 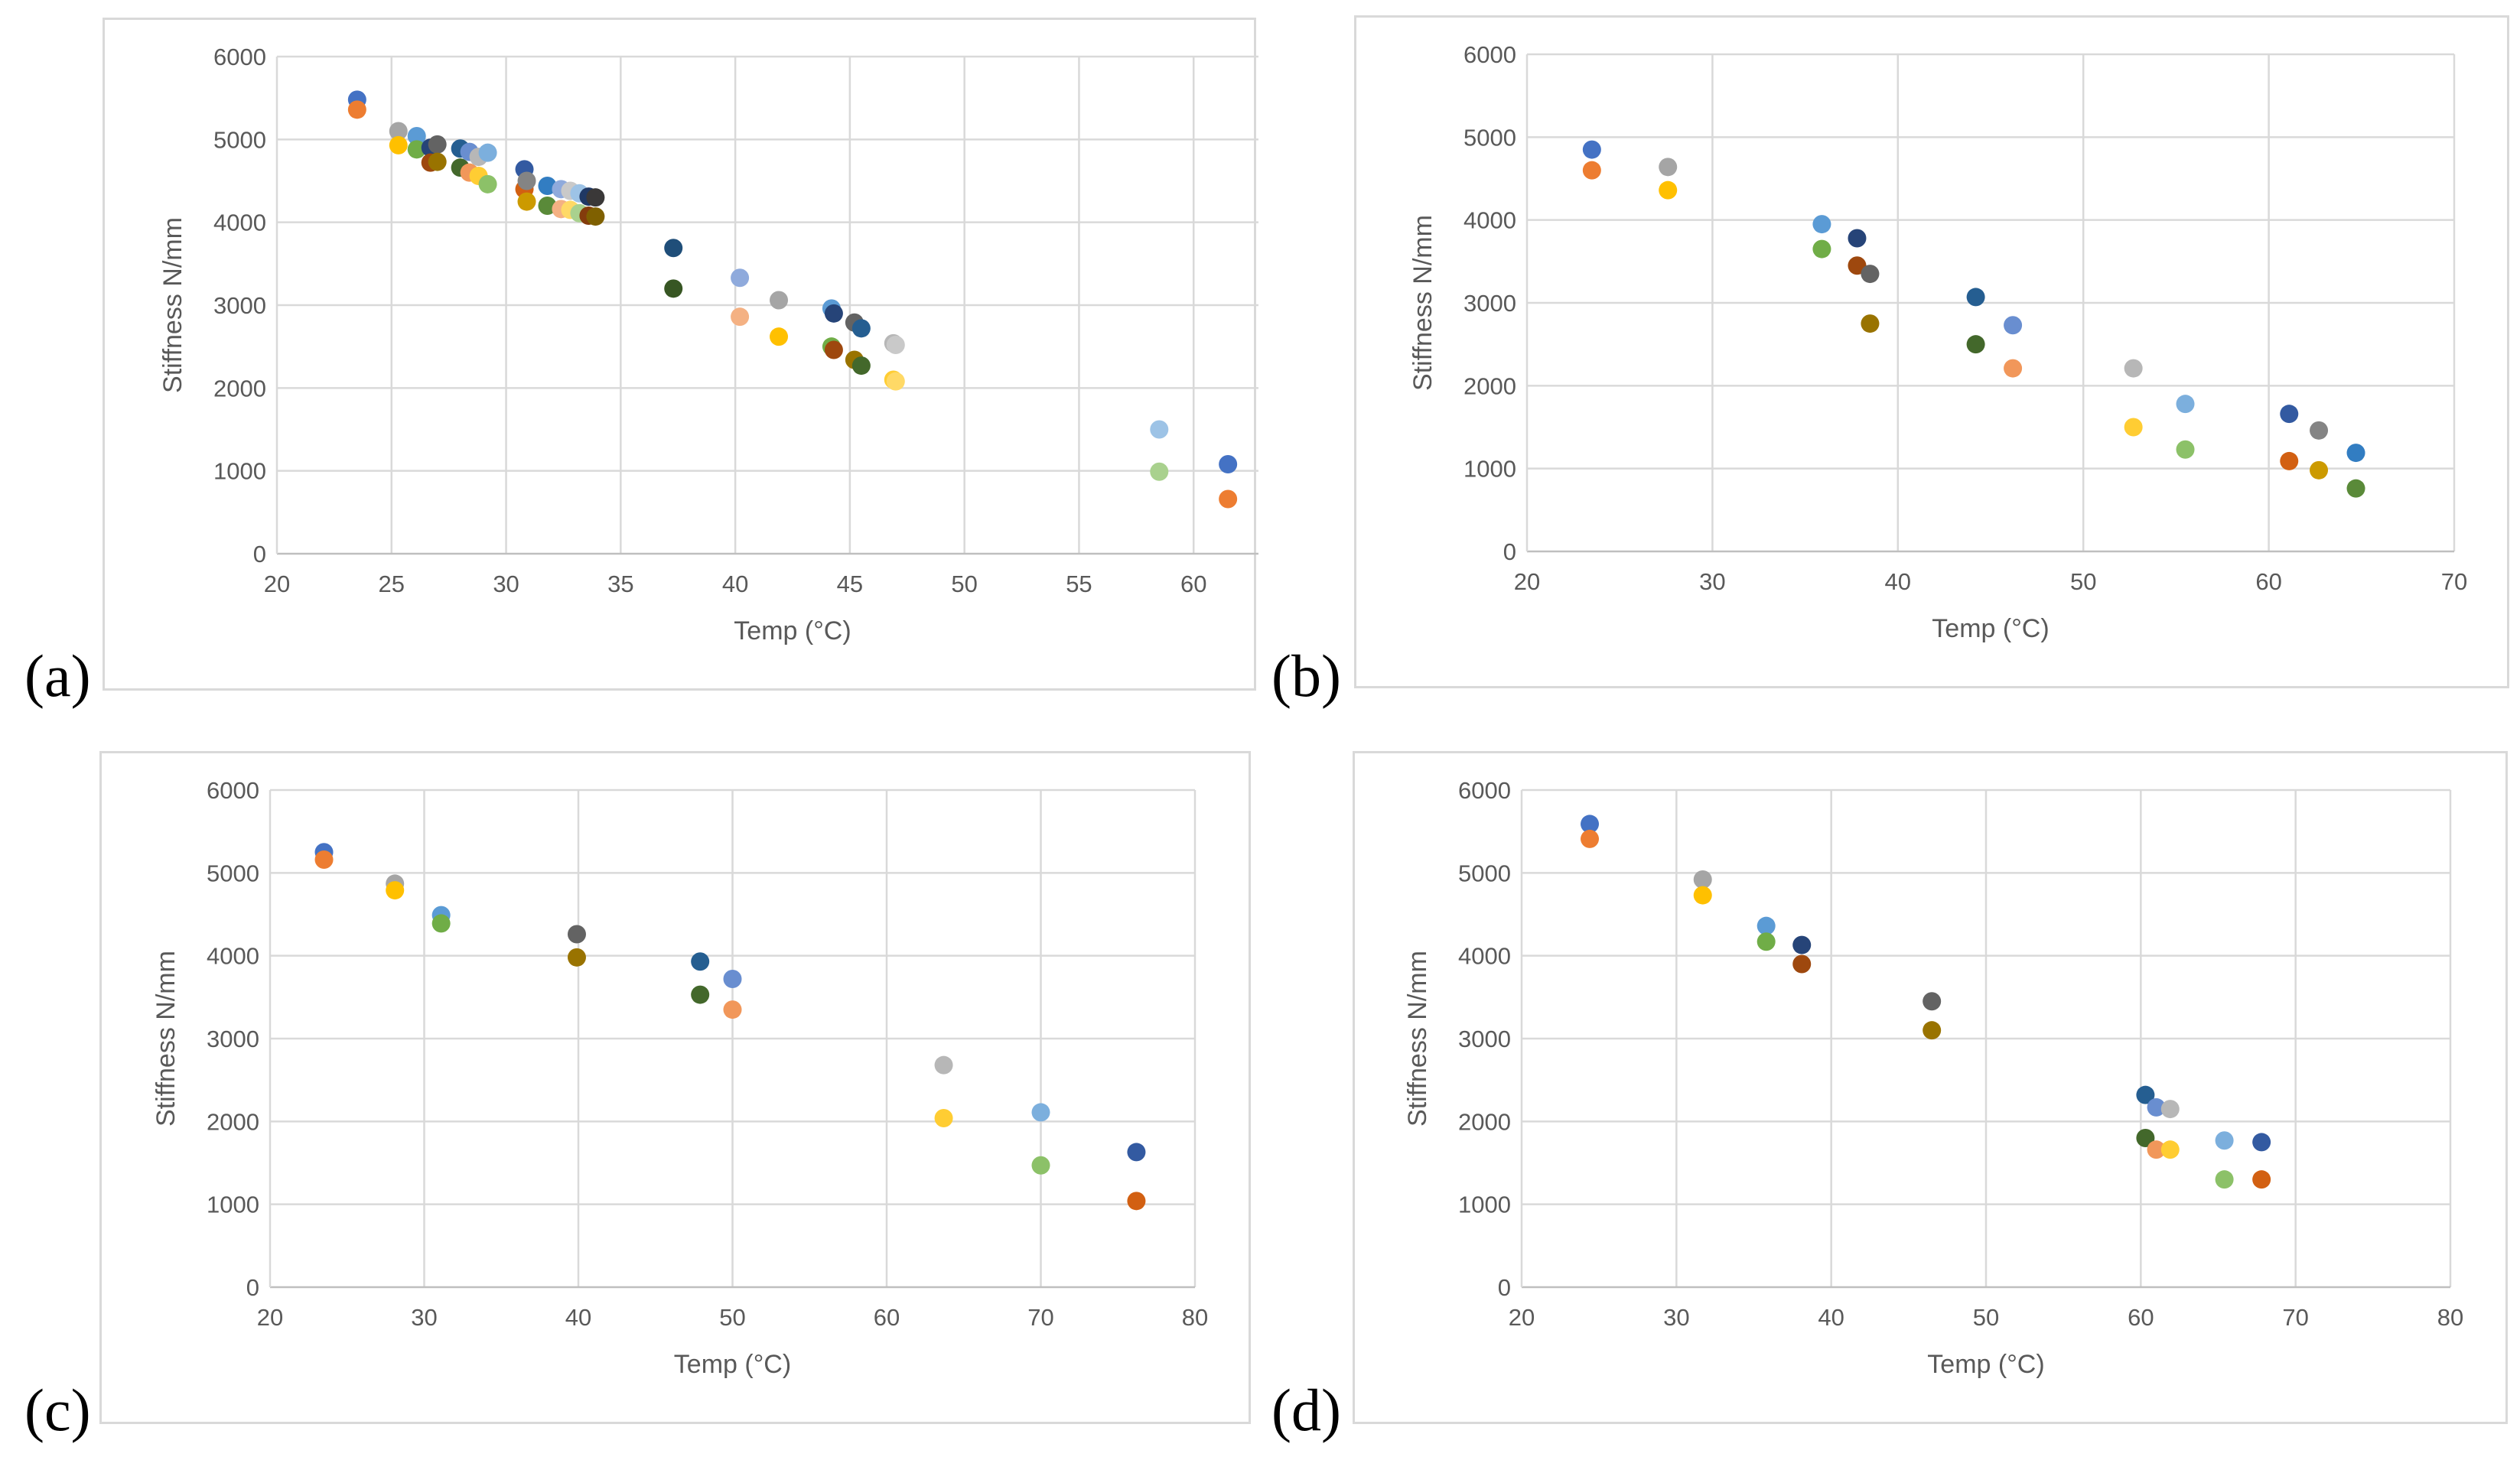 What do you see at coordinates (1504, 1288) in the screenshot?
I see `chart-d-y-tick-label: 0` at bounding box center [1504, 1288].